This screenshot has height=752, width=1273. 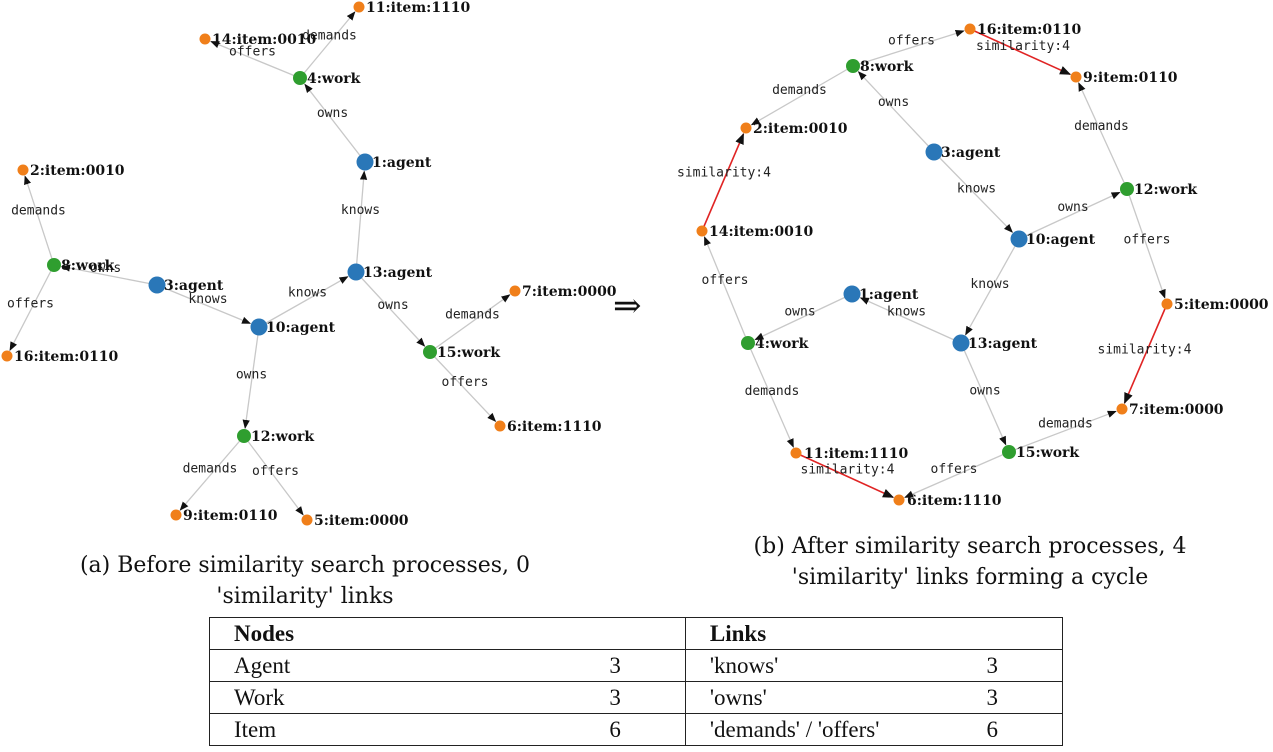 I want to click on table-header-row: Nodes Links, so click(x=636, y=633).